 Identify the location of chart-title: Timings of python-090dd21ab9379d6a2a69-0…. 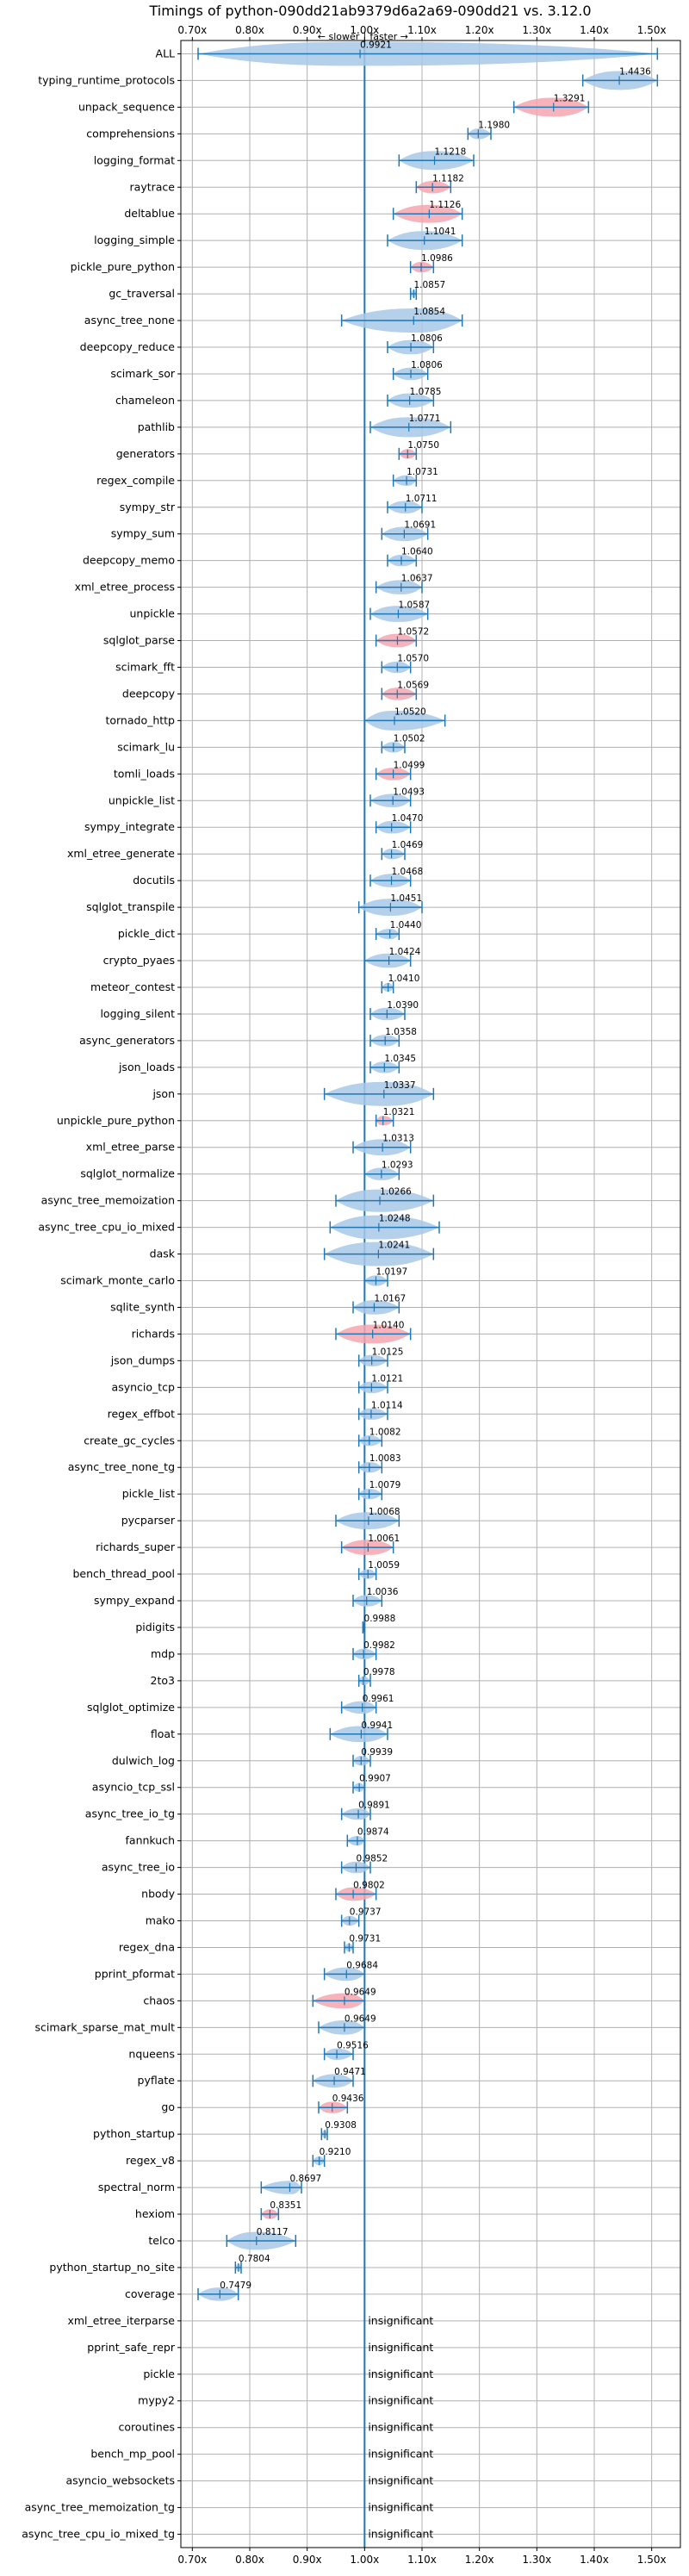
(369, 11).